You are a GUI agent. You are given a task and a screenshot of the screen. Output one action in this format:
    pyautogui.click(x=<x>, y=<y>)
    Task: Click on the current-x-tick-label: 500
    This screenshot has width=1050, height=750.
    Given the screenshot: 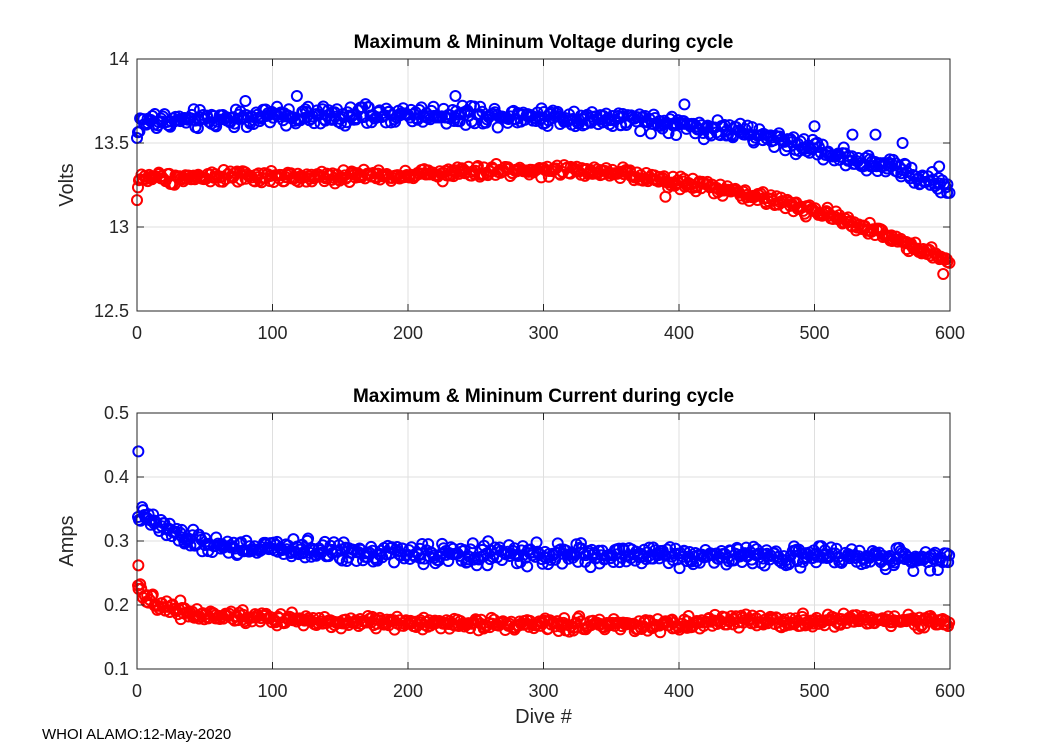 What is the action you would take?
    pyautogui.click(x=814, y=691)
    